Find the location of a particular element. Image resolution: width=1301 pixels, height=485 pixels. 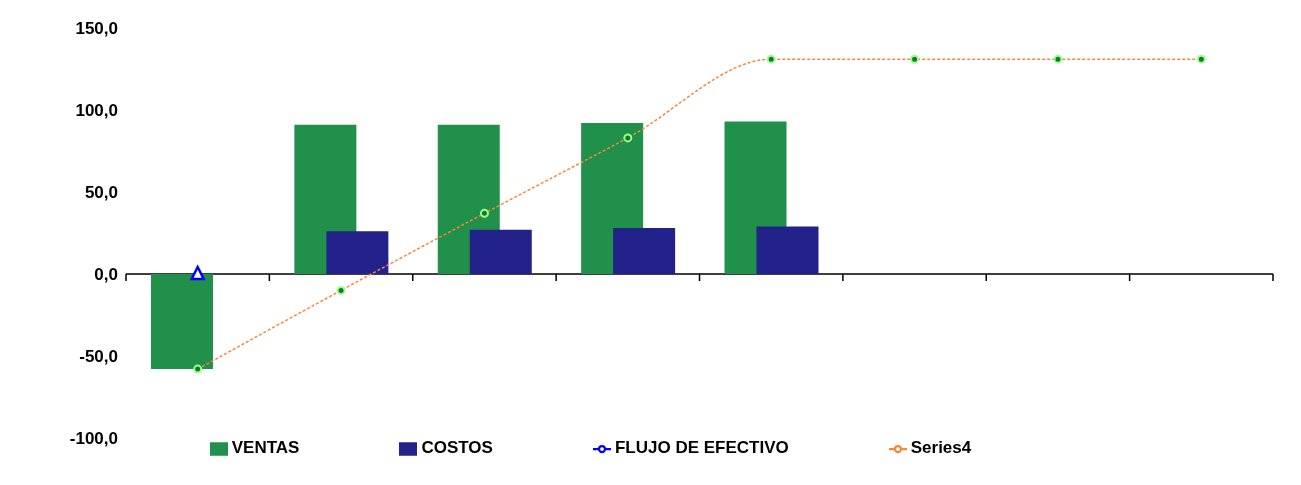

y-tick-label: -50,0 is located at coordinates (98, 357).